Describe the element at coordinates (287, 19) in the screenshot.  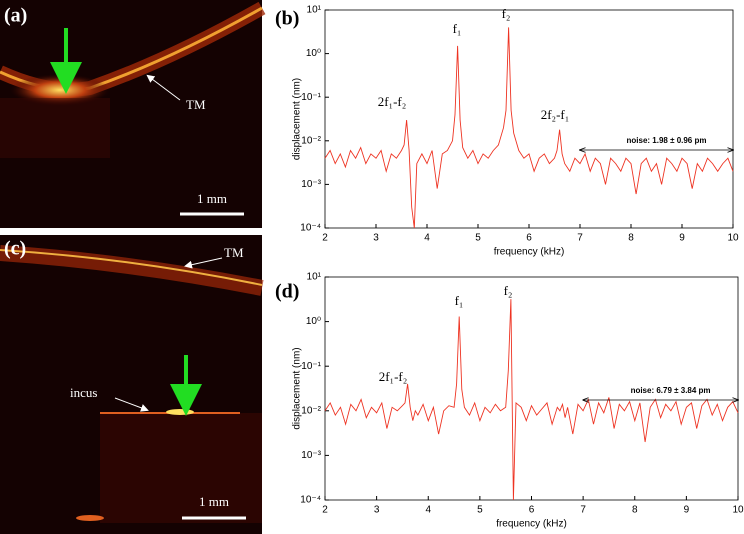
I see `panel-label: (b)` at that location.